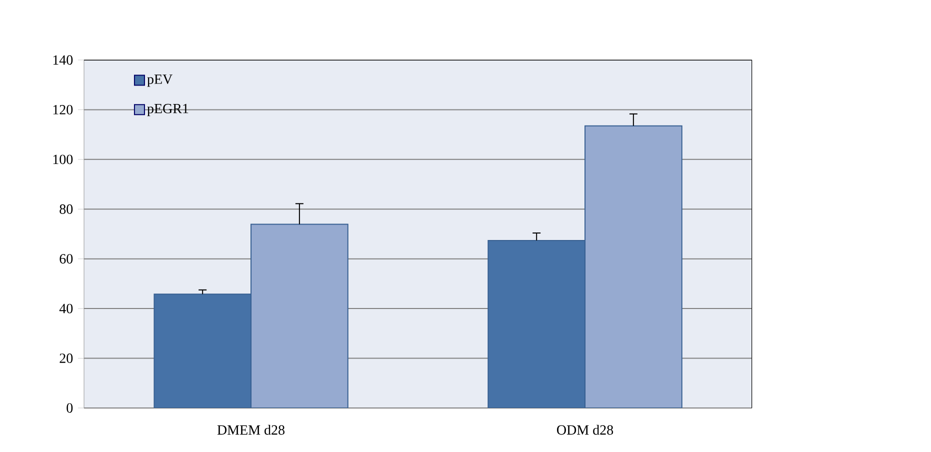 This screenshot has width=931, height=452. I want to click on y-tick-label: 100, so click(63, 159).